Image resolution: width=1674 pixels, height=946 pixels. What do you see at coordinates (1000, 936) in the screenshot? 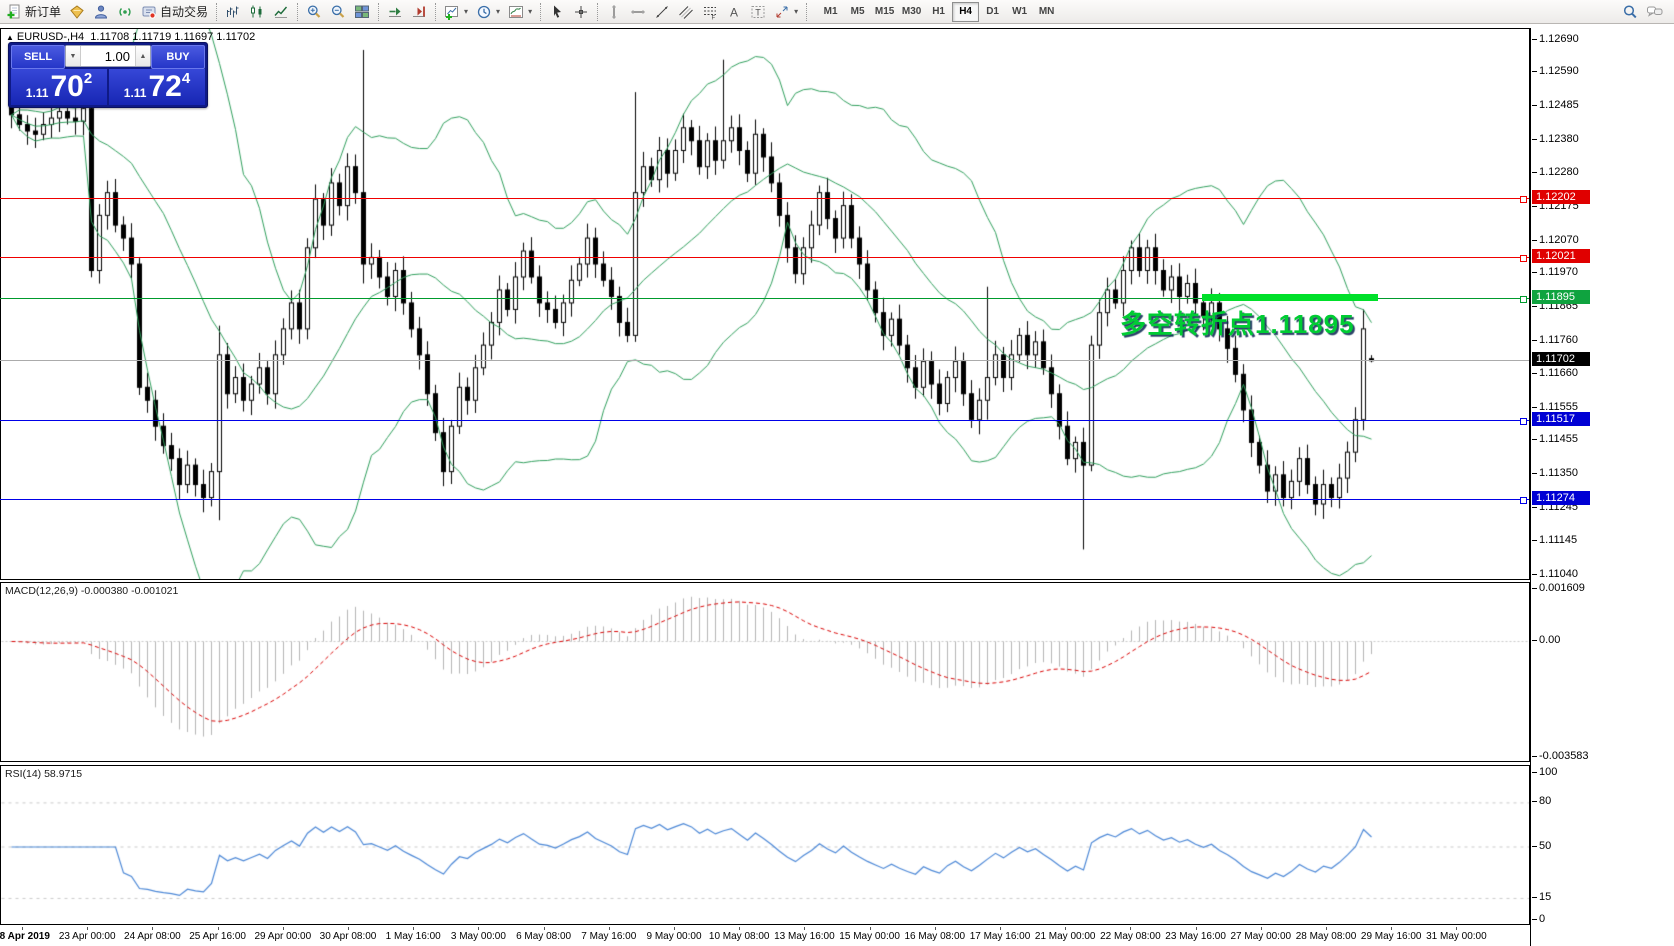
I see `time-axis-label: 17 May 16:00` at bounding box center [1000, 936].